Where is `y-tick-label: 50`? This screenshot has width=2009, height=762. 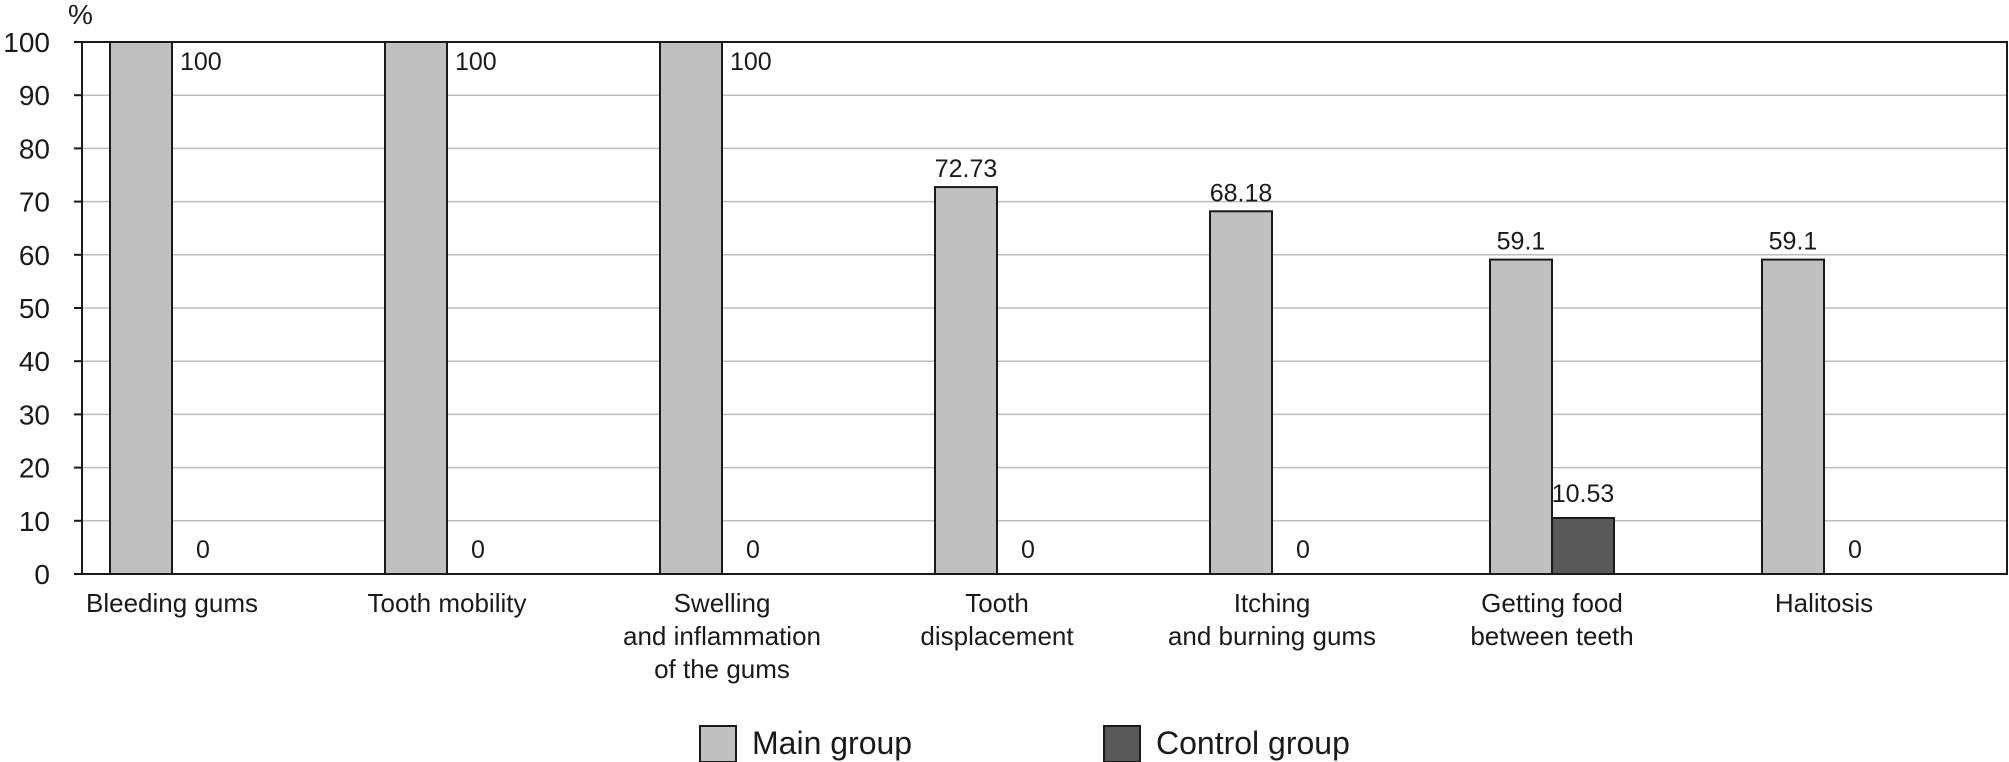
y-tick-label: 50 is located at coordinates (34, 308).